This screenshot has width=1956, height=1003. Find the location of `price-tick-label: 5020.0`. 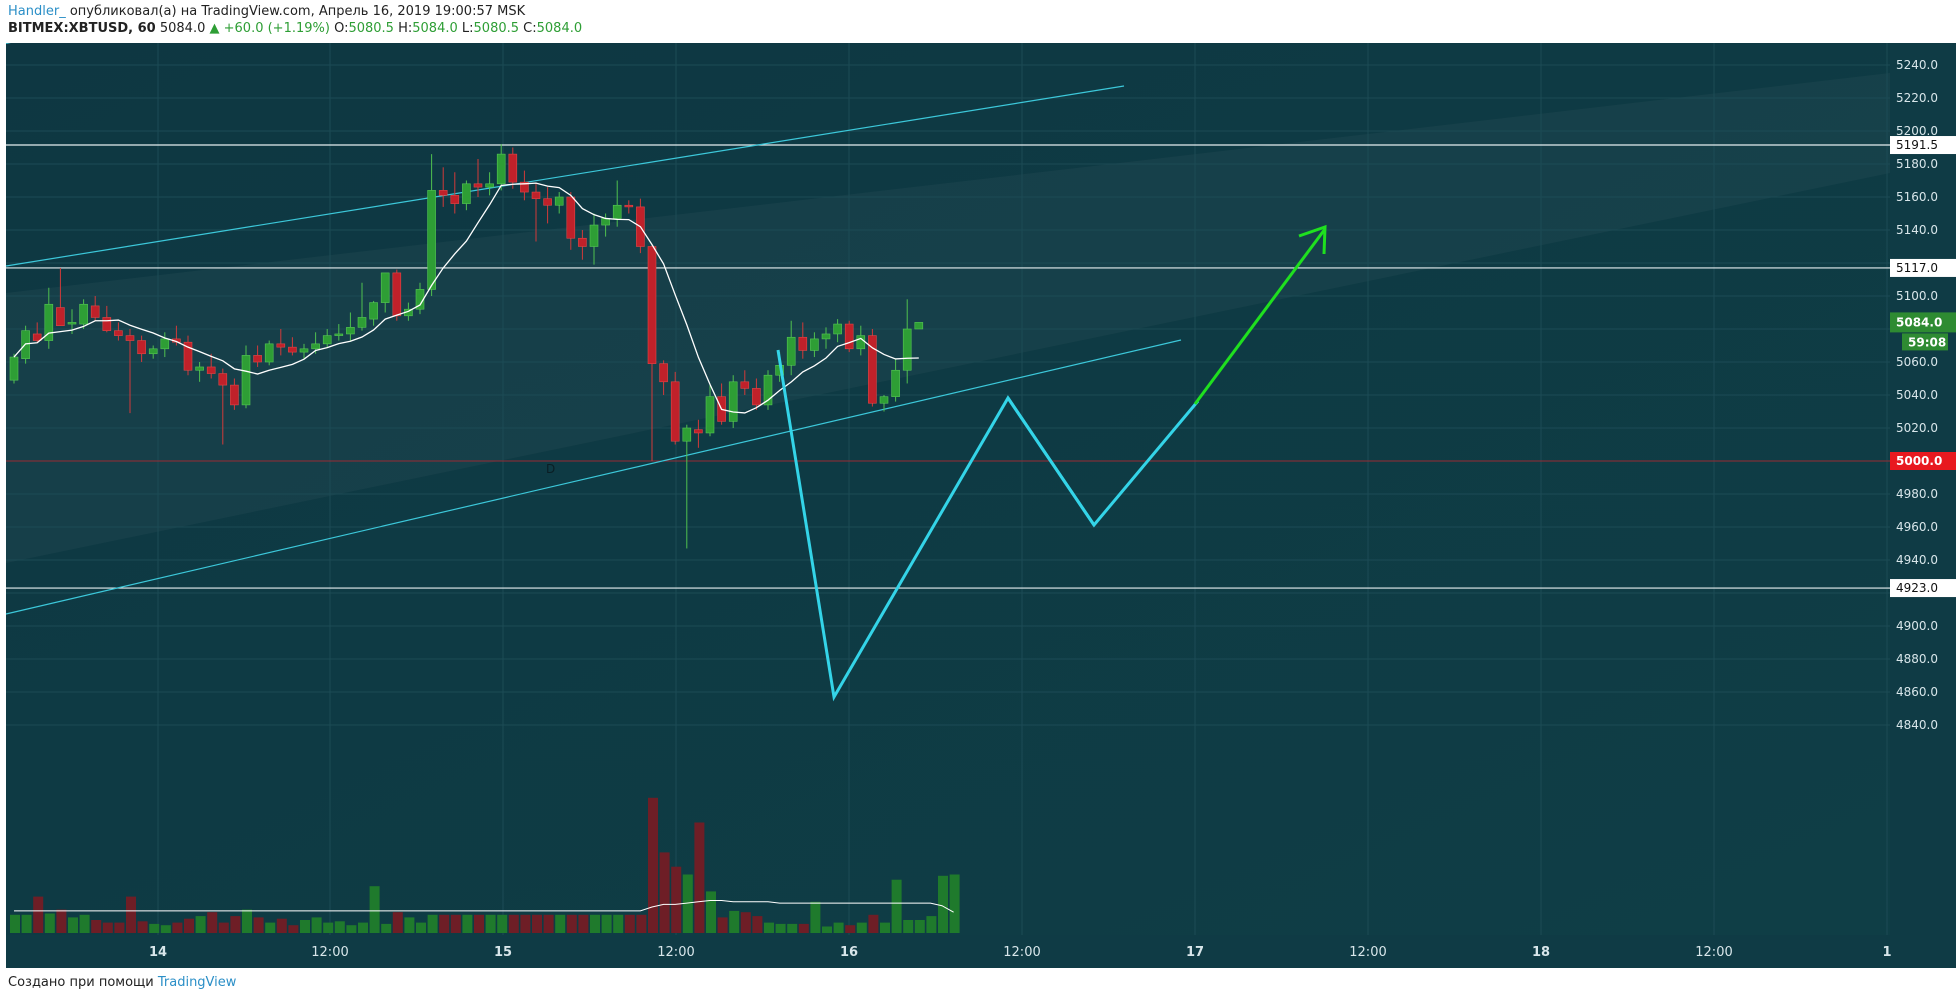

price-tick-label: 5020.0 is located at coordinates (1917, 428).